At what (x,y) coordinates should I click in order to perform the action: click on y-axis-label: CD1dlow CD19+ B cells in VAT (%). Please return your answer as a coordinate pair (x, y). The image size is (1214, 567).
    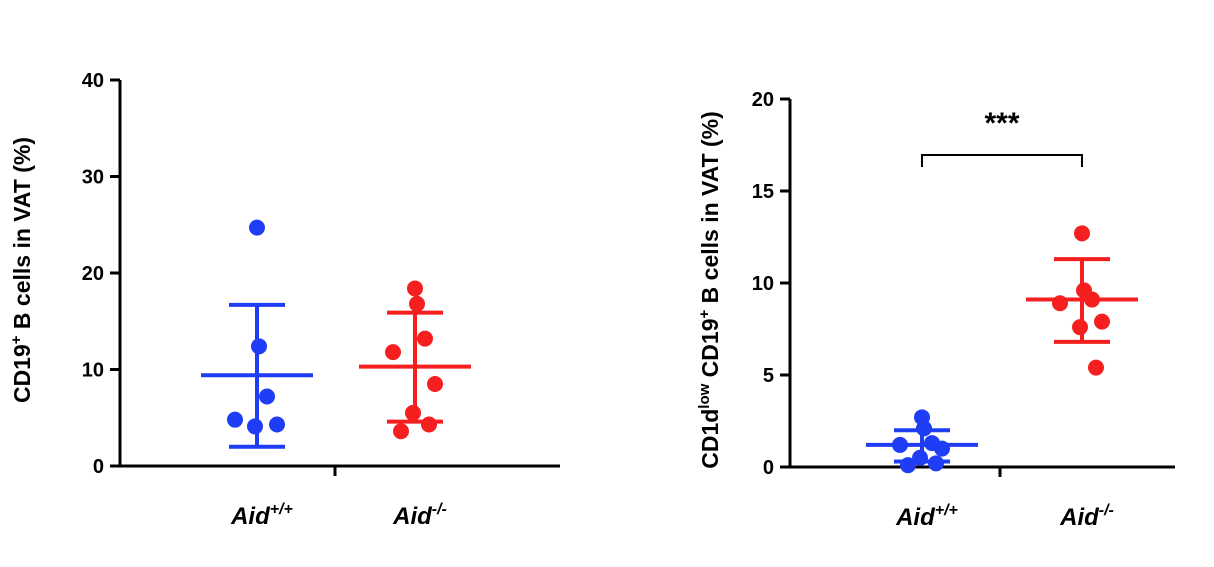
    Looking at the image, I should click on (709, 290).